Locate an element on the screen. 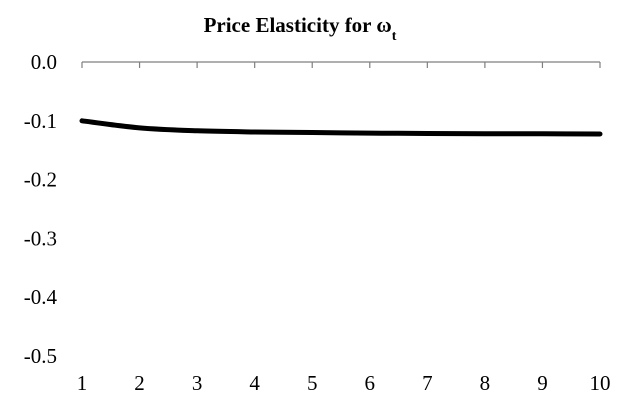 Image resolution: width=621 pixels, height=408 pixels. y-tick-label: -0.2 is located at coordinates (40, 180).